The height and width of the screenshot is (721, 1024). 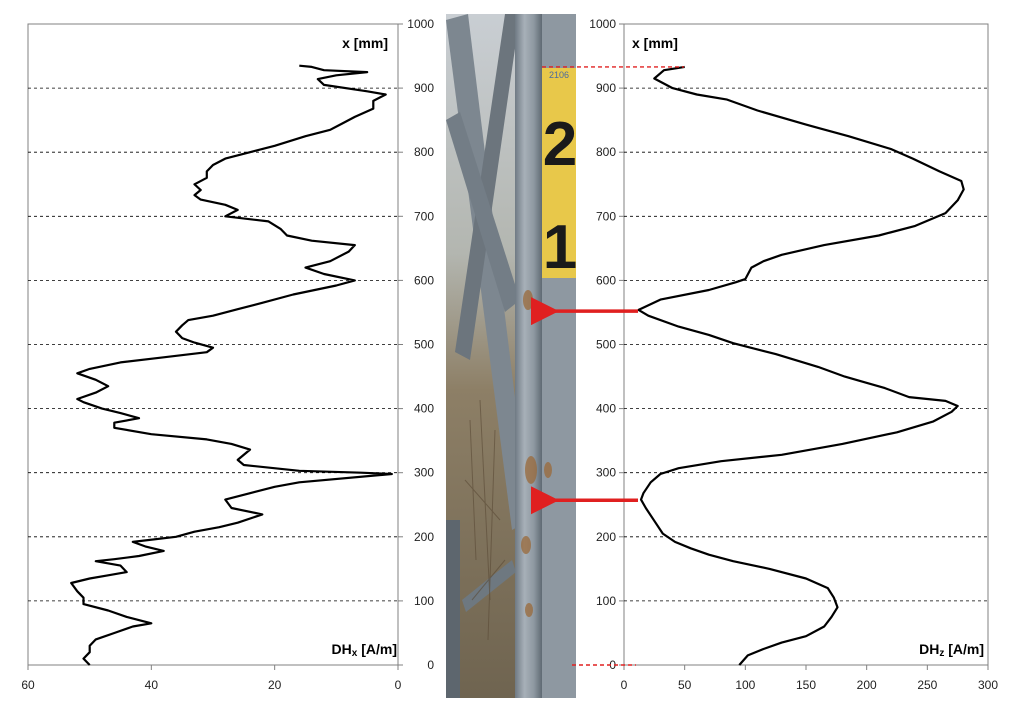 What do you see at coordinates (28, 685) in the screenshot?
I see `x-tick-label: 60` at bounding box center [28, 685].